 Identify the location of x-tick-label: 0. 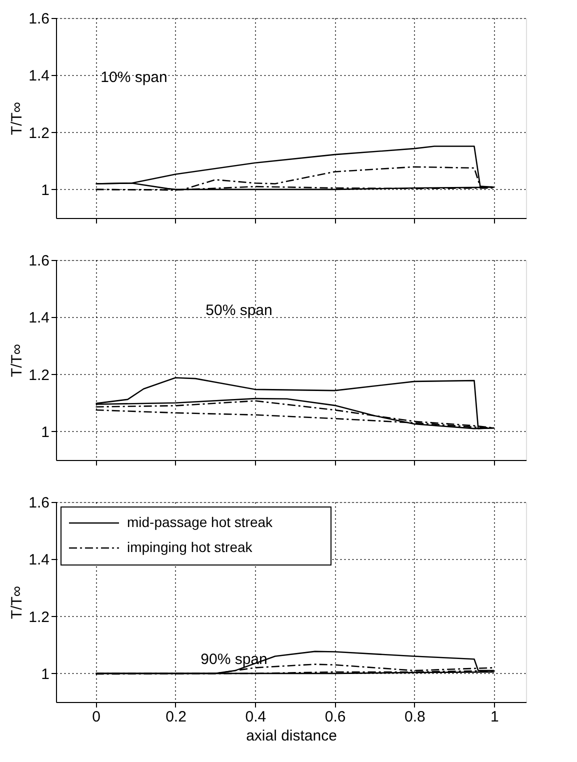
(96, 717).